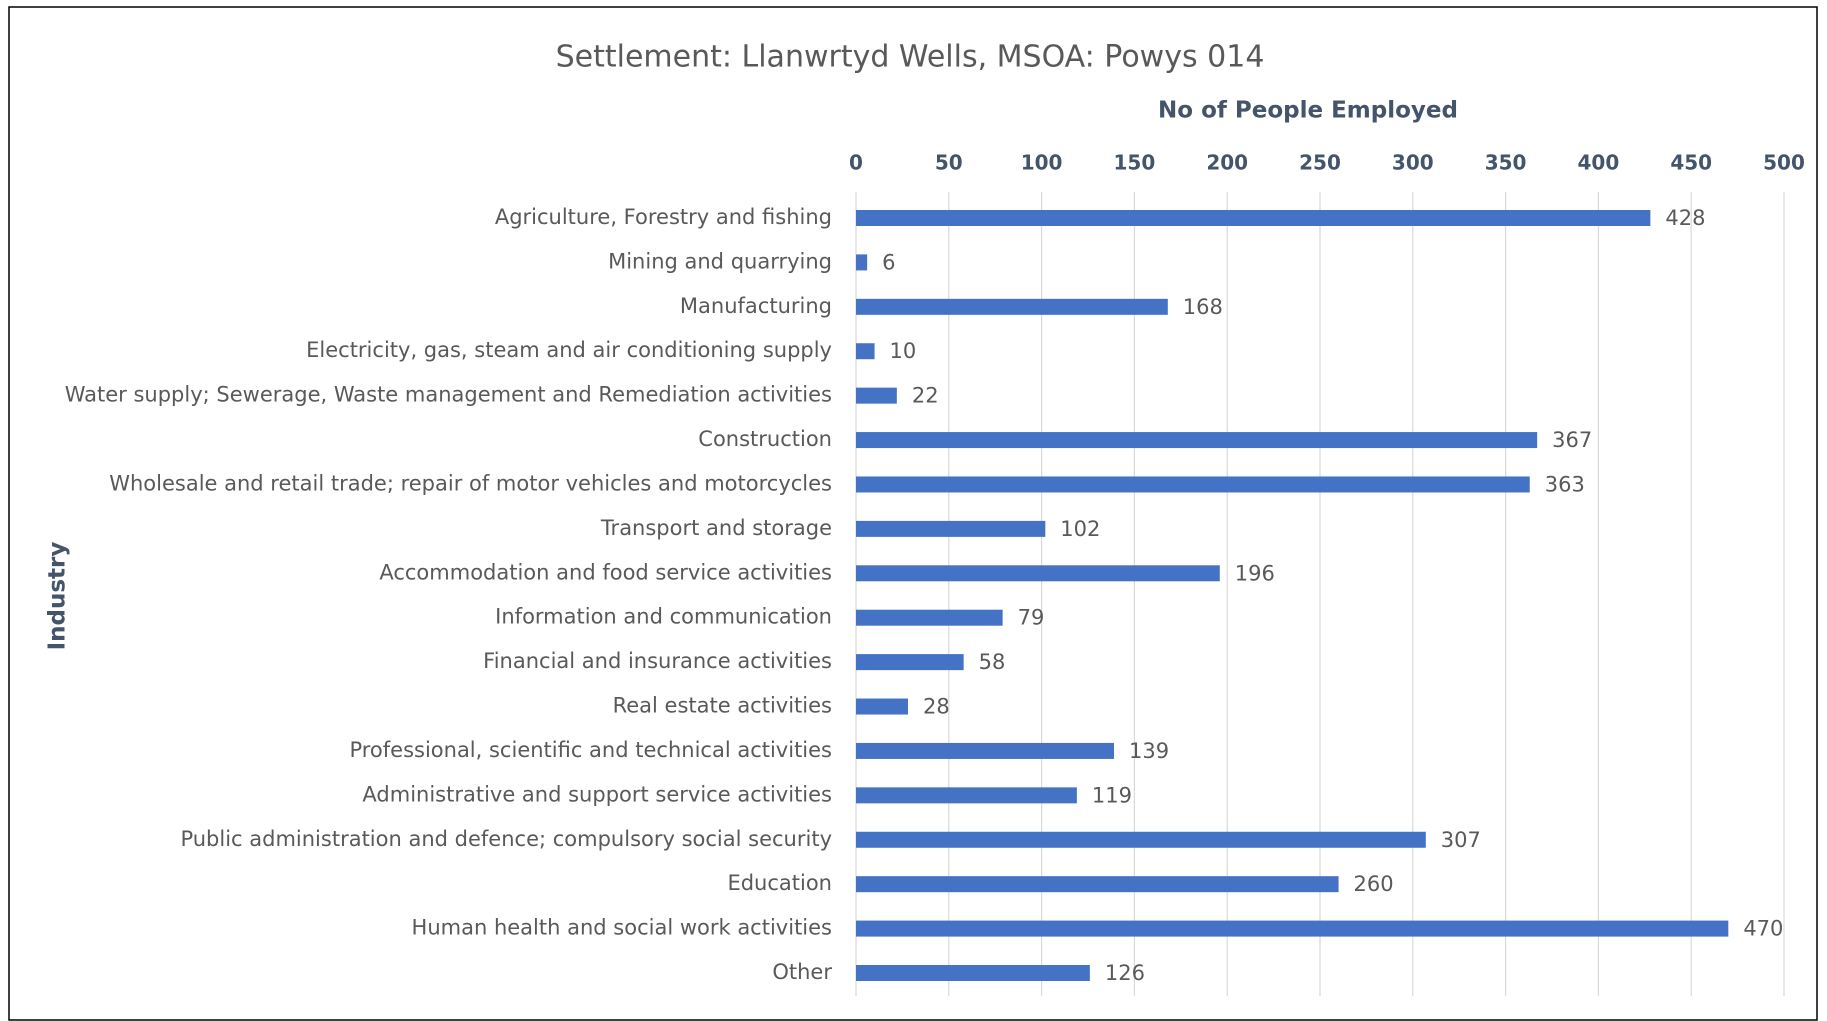 This screenshot has height=1021, width=1827. Describe the element at coordinates (903, 351) in the screenshot. I see `data-label: 10` at that location.